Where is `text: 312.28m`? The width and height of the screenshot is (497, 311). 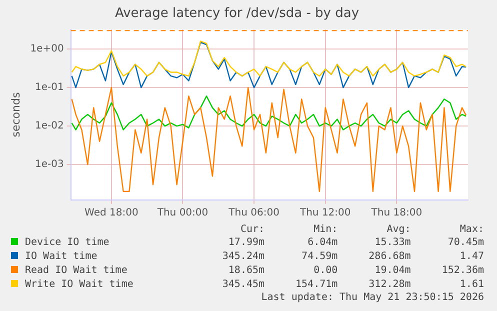 text: 312.28m is located at coordinates (389, 285).